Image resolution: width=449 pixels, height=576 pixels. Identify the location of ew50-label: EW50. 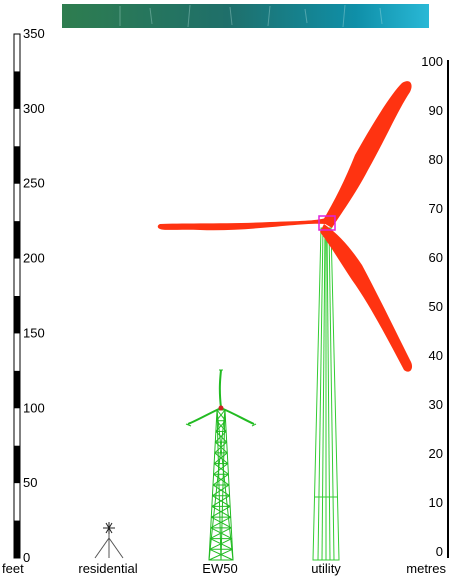
(219, 568).